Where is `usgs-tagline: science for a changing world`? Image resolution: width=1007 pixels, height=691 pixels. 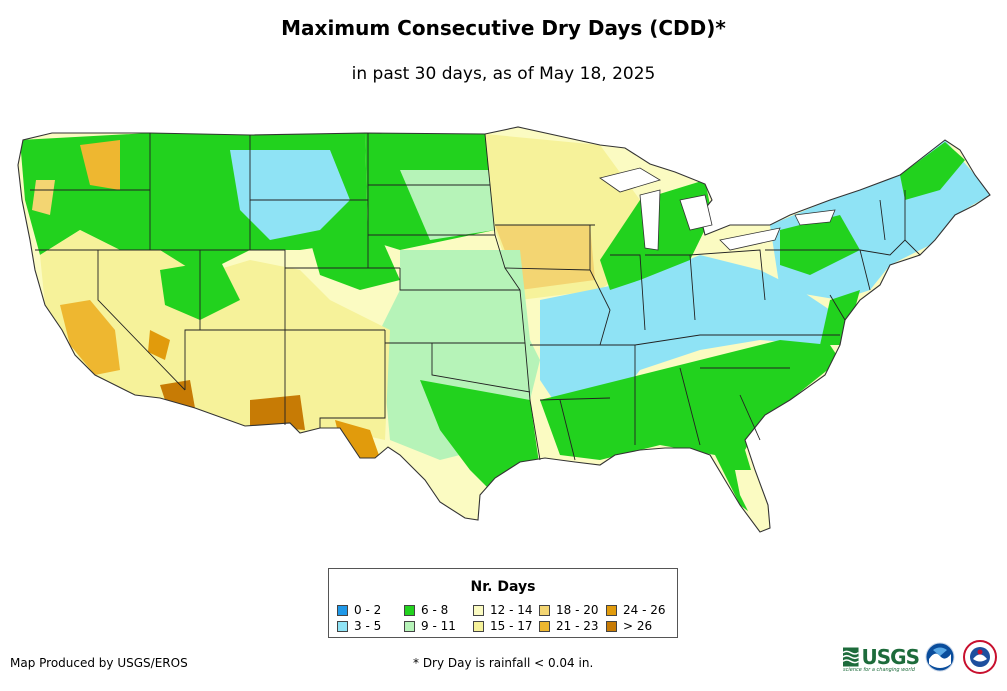
usgs-tagline: science for a changing world is located at coordinates (879, 670).